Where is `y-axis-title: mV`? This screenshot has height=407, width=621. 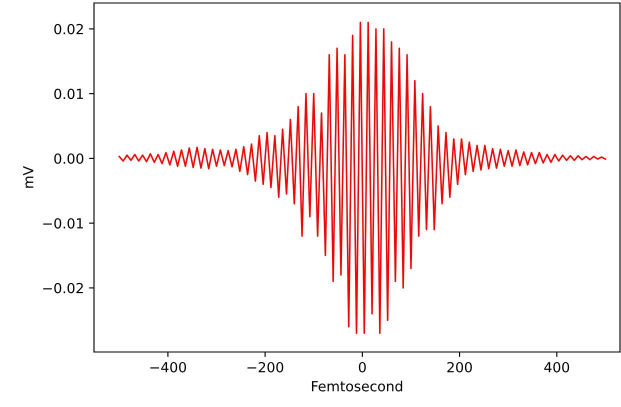
y-axis-title: mV is located at coordinates (28, 177).